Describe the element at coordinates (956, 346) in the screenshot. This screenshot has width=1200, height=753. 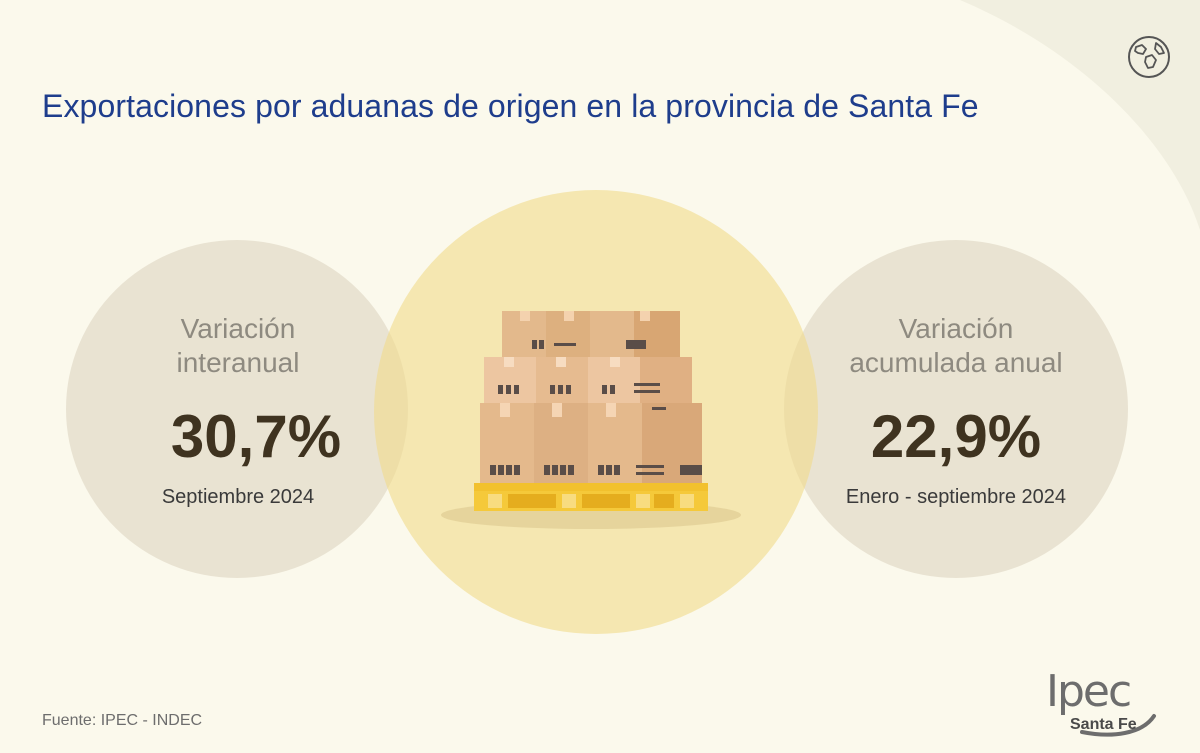
I see `cumulative-label: Variación acumulada anual` at that location.